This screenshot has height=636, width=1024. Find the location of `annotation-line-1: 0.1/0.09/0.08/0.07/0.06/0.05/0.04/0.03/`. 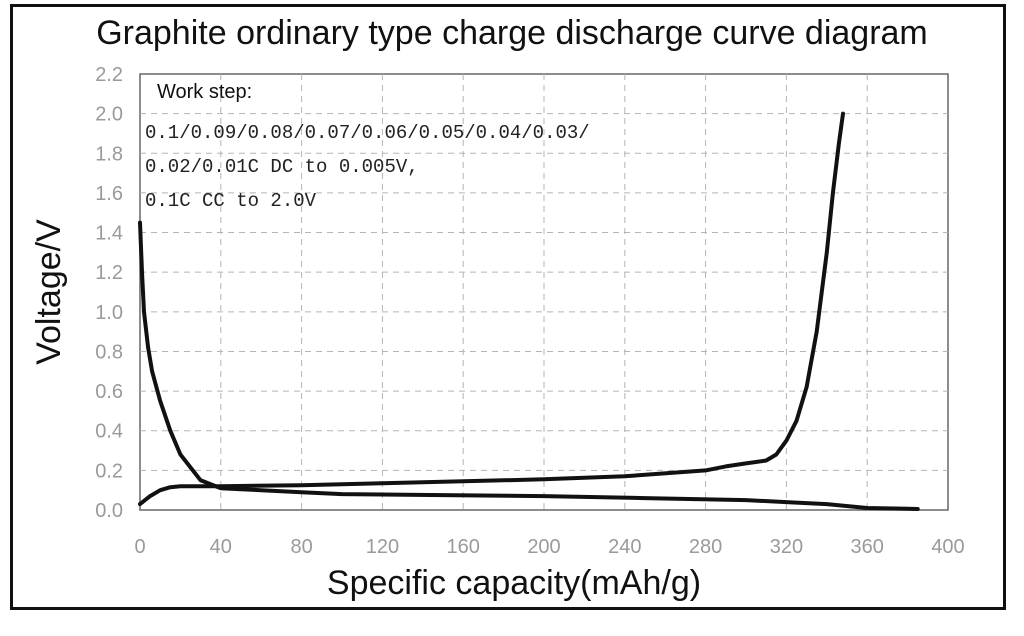

annotation-line-1: 0.1/0.09/0.08/0.07/0.06/0.05/0.04/0.03/ is located at coordinates (367, 133).